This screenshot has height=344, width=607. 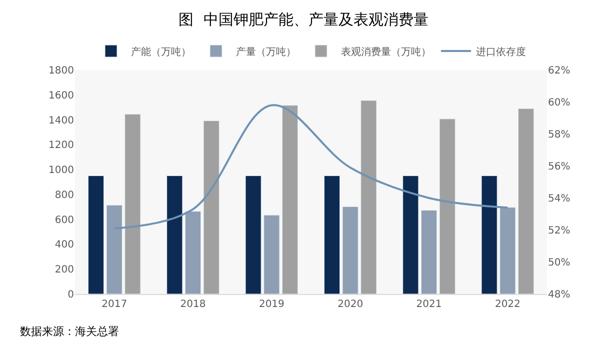 I want to click on y-tick-label: 1000, so click(x=61, y=170).